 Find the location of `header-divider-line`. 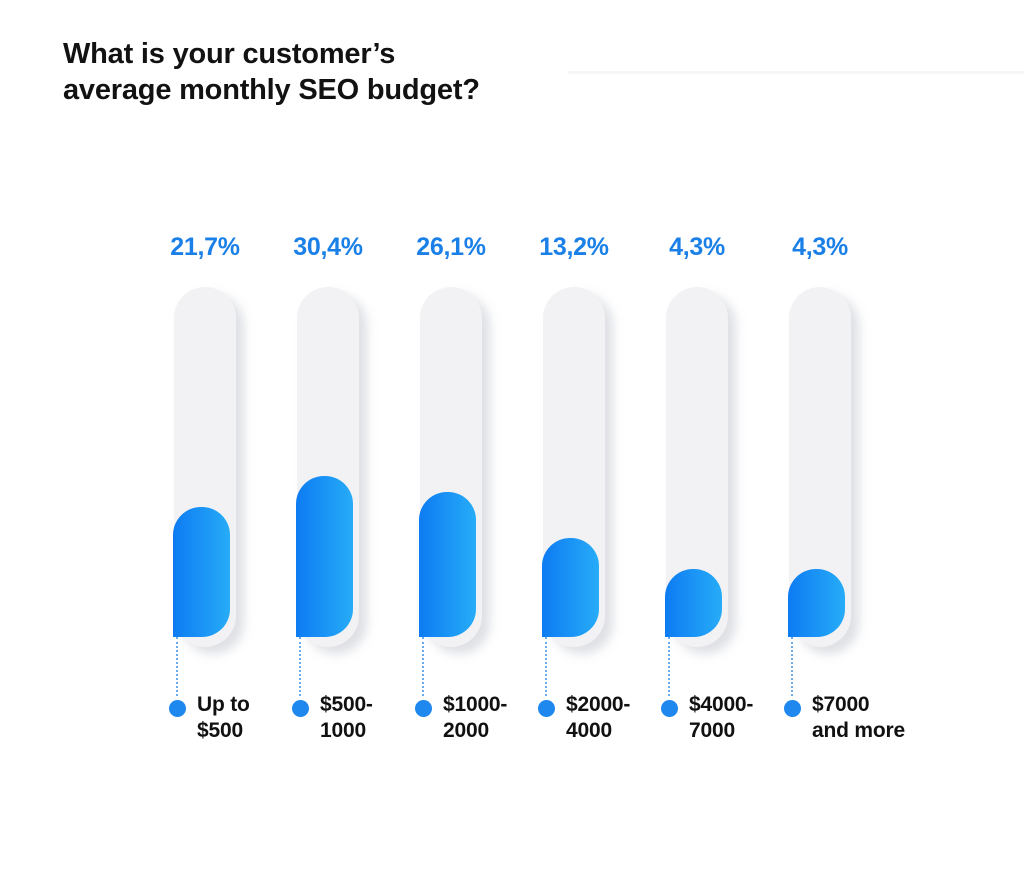

header-divider-line is located at coordinates (796, 72).